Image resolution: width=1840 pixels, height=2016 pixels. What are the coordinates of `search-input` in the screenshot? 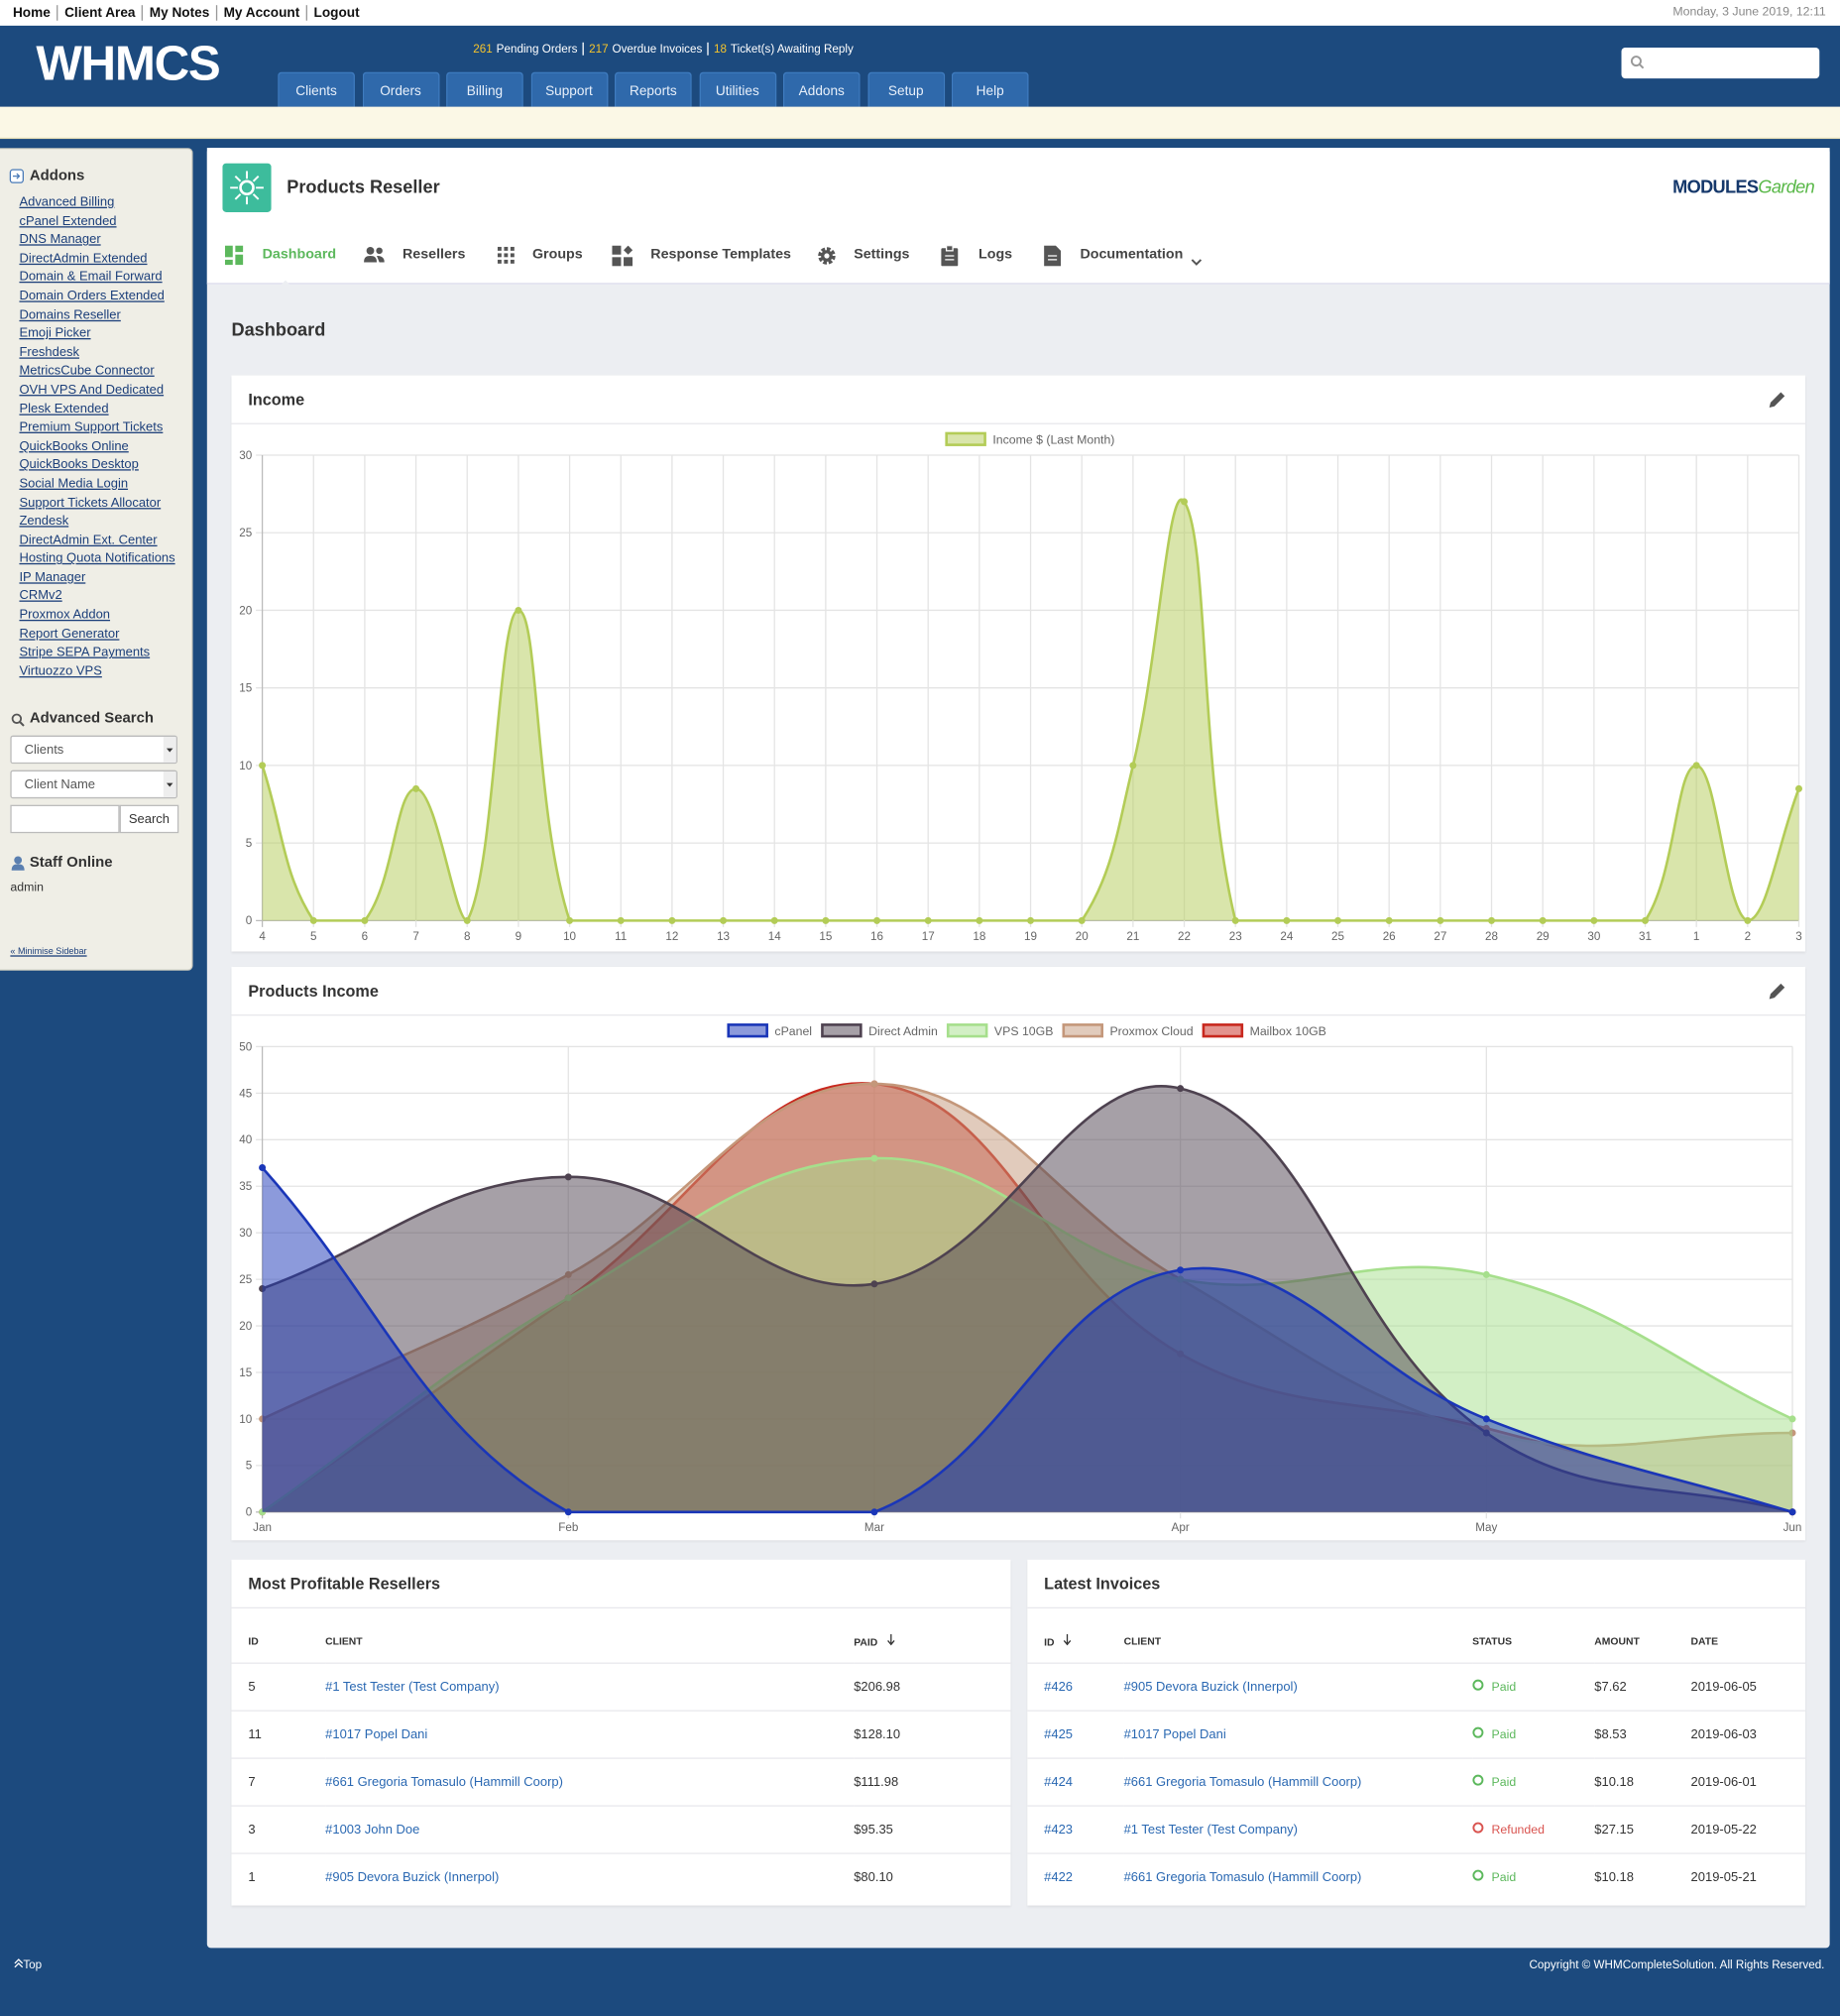 It's located at (1720, 63).